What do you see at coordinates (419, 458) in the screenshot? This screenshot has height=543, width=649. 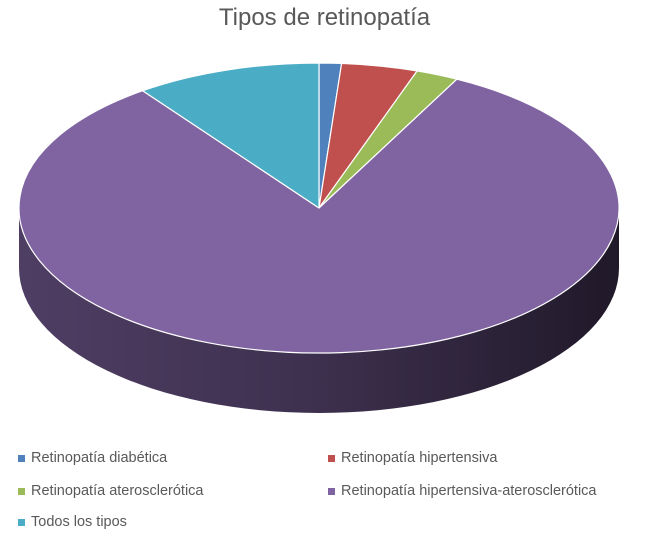 I see `legend-label: Retinopatía hipertensiva` at bounding box center [419, 458].